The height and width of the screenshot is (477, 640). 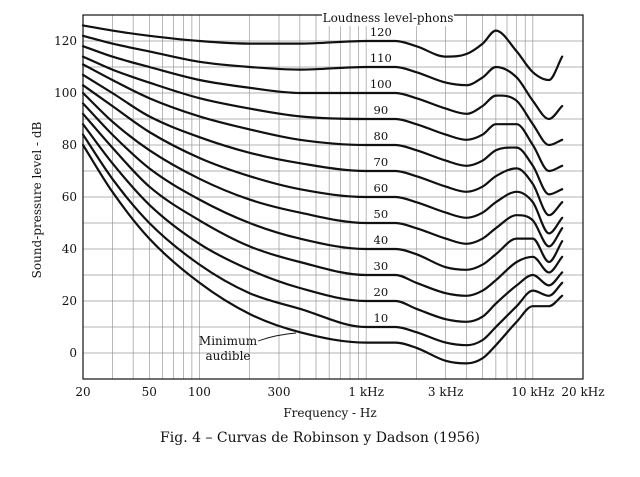 What do you see at coordinates (582, 392) in the screenshot?
I see `x-tick-label: 20 kHz` at bounding box center [582, 392].